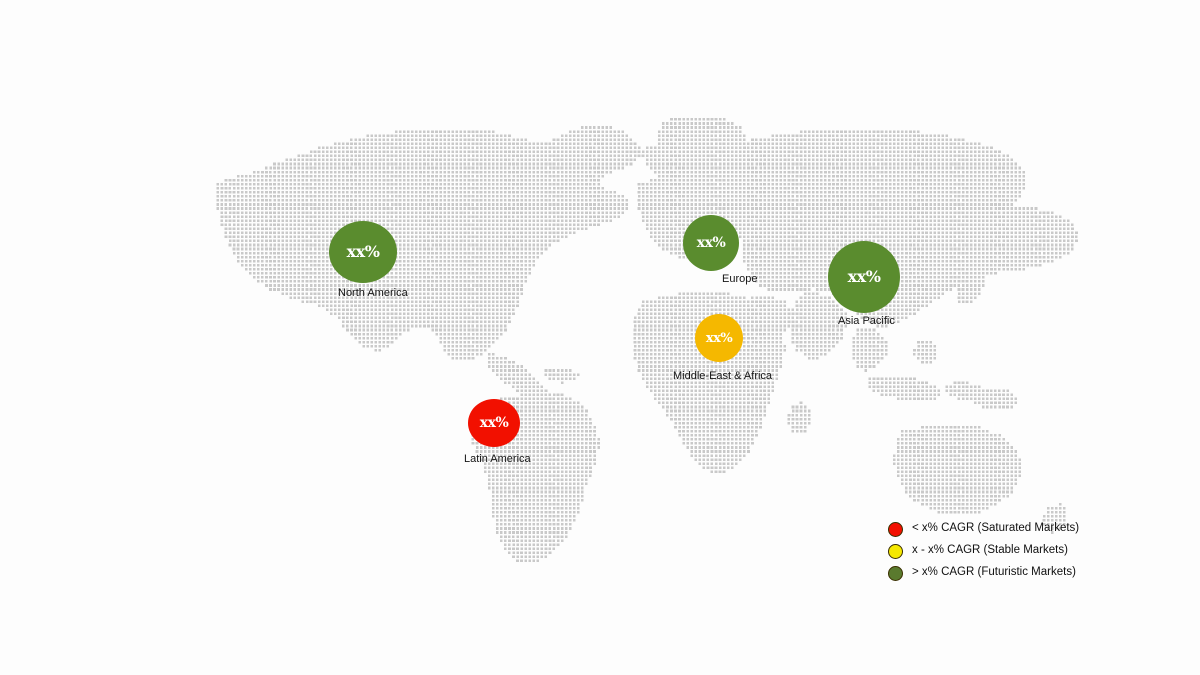  I want to click on legend-row-futuristic: > x% CAGR (Futuristic Markets), so click(983, 573).